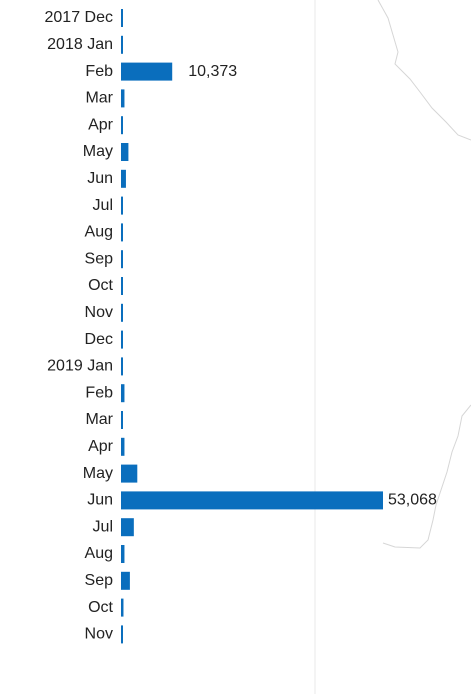  What do you see at coordinates (80, 366) in the screenshot?
I see `category-label: 2019 Jan` at bounding box center [80, 366].